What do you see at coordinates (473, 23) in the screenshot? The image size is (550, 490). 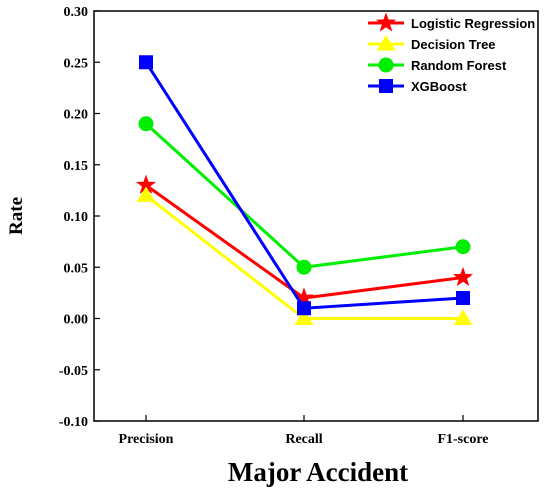 I see `legend-label: Logistic Regression` at bounding box center [473, 23].